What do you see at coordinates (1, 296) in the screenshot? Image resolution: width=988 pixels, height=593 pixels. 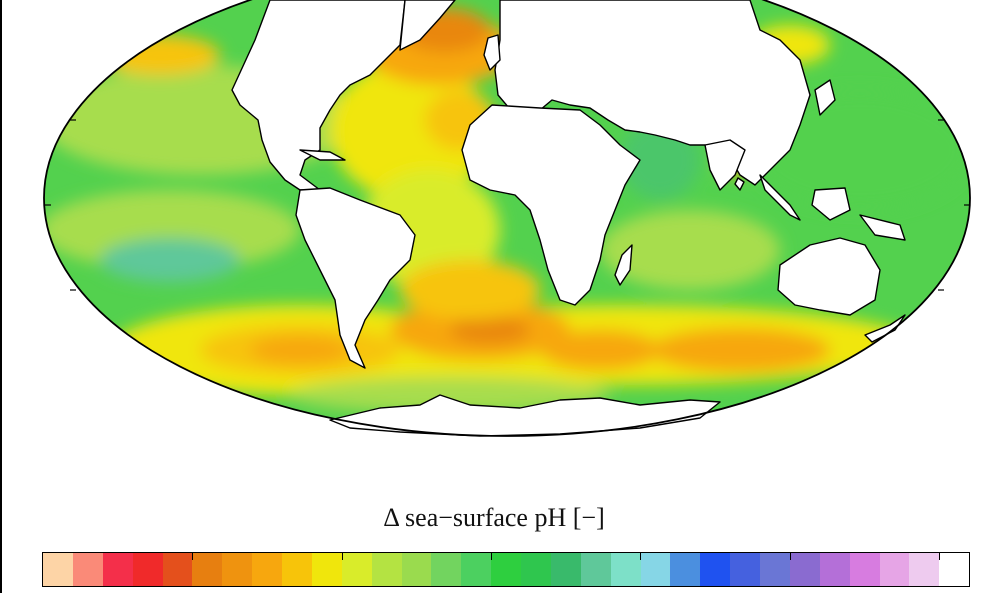 I see `left-frame-border` at bounding box center [1, 296].